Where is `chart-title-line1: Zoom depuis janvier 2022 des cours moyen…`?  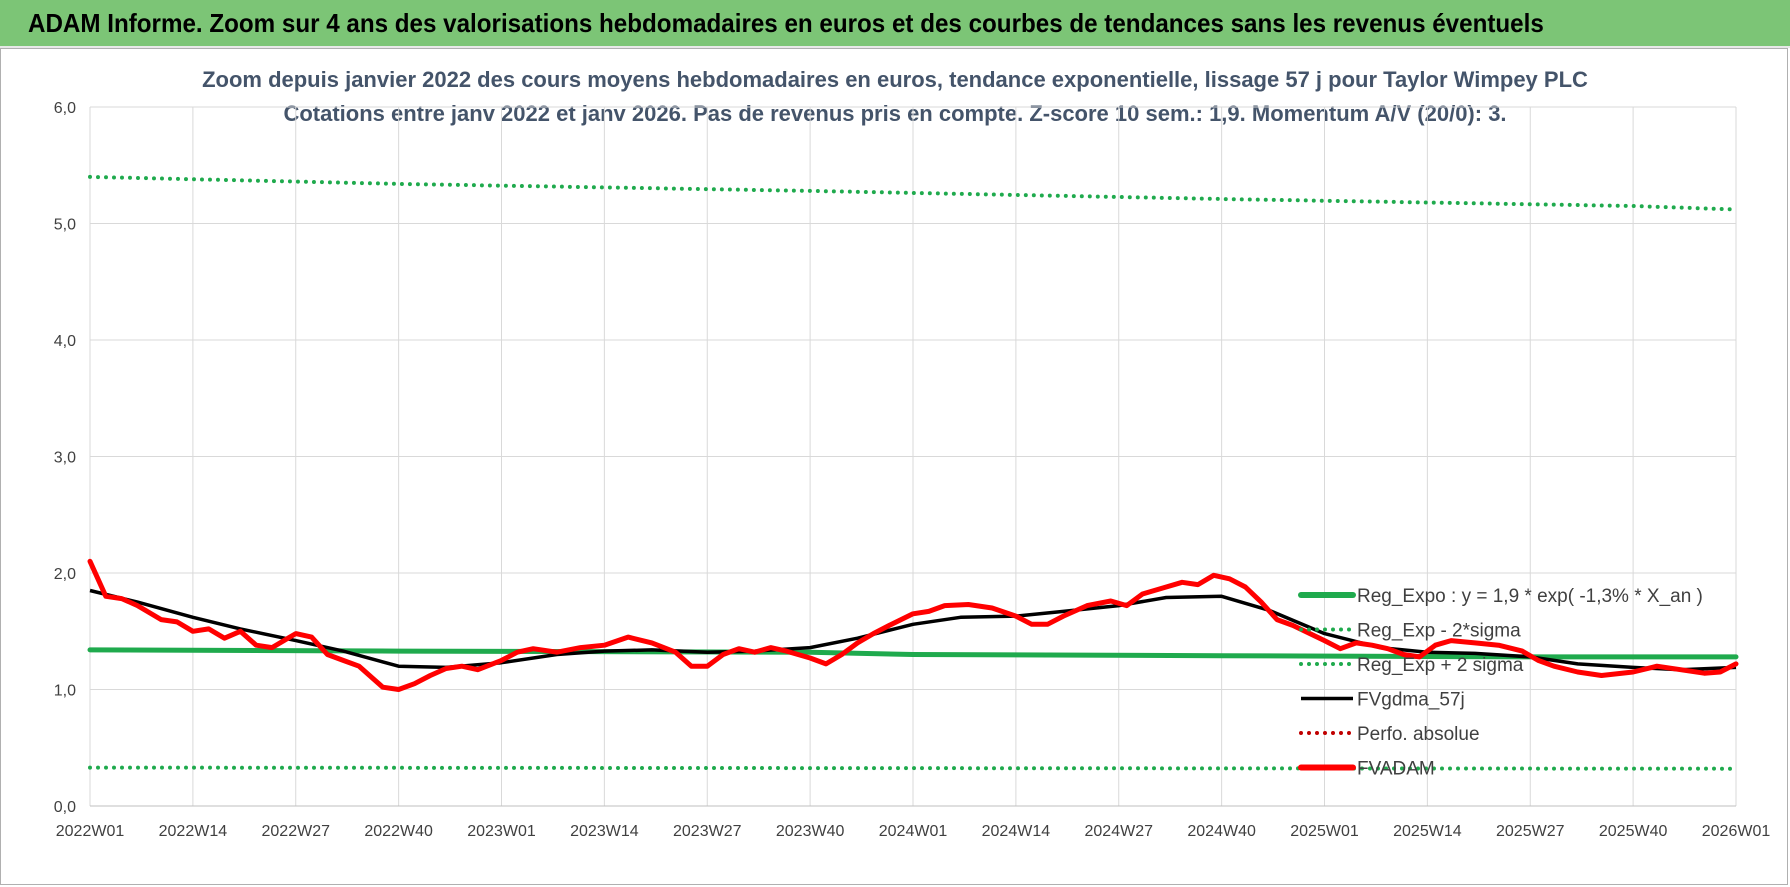
chart-title-line1: Zoom depuis janvier 2022 des cours moyen… is located at coordinates (895, 79).